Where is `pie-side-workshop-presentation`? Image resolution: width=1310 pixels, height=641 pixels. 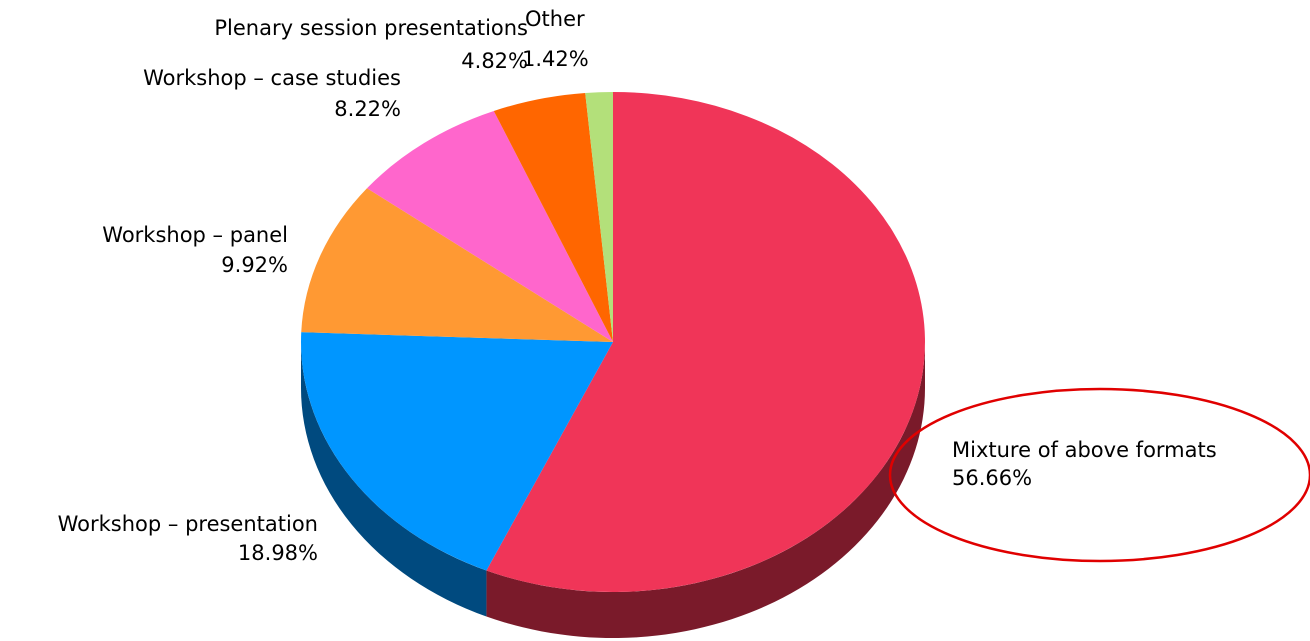
pie-side-workshop-presentation is located at coordinates (394, 479).